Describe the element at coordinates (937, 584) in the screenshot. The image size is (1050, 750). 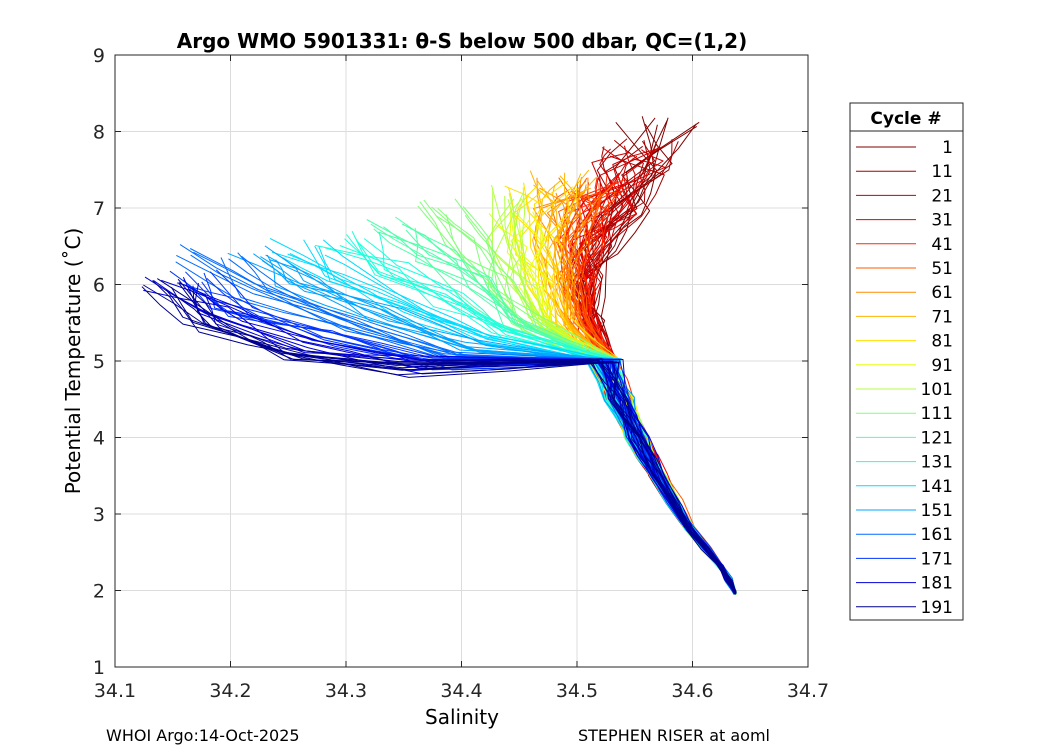
I see `legend-label-181: 181` at that location.